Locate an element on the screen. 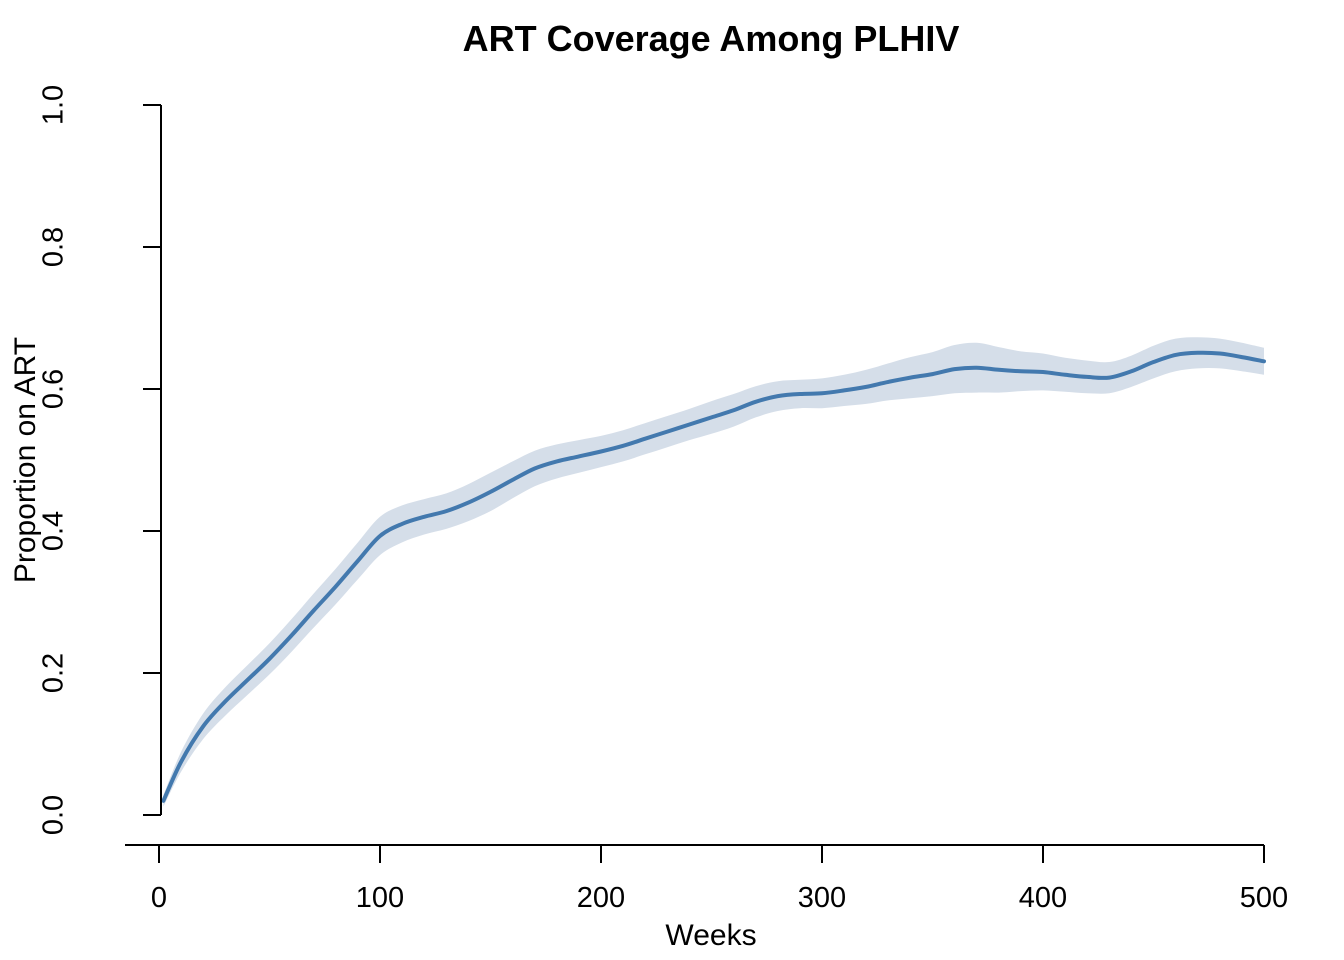  y-tick-label: 0.0 is located at coordinates (53, 815).